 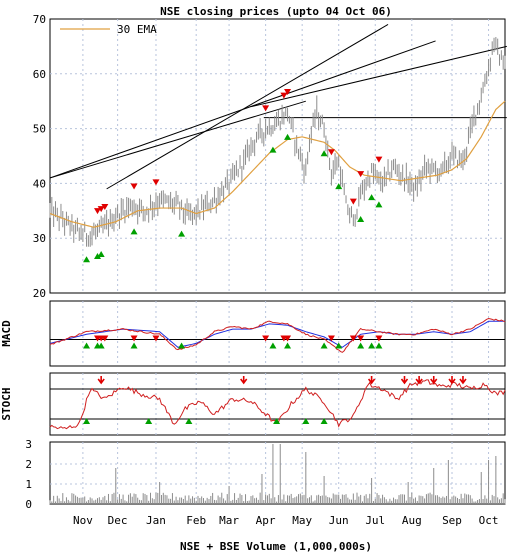 I want to click on macd-label: MACD, so click(x=6, y=333).